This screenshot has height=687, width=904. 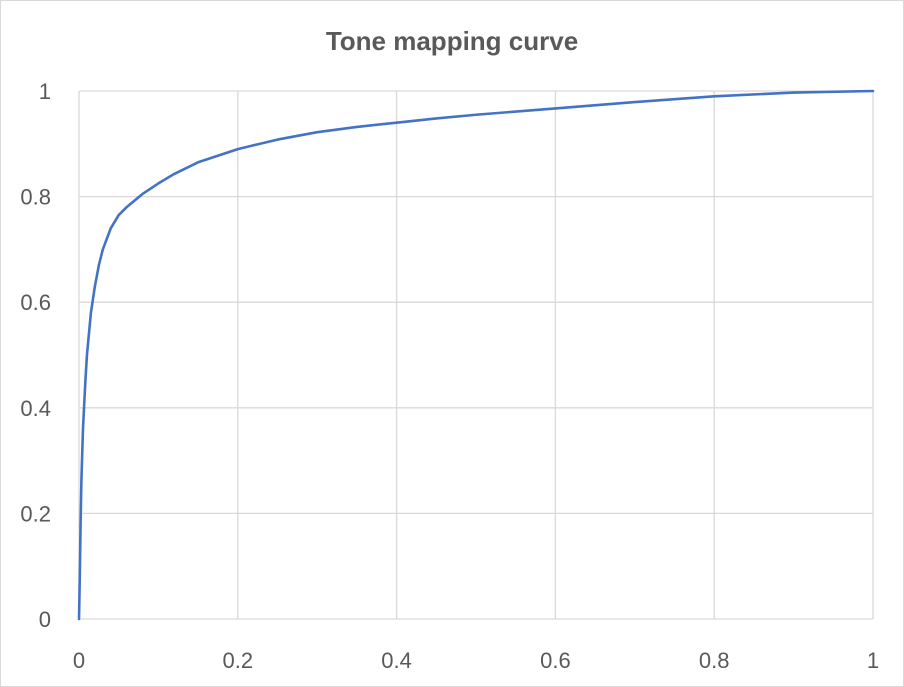 I want to click on x-tick-label: 0.8, so click(x=714, y=660).